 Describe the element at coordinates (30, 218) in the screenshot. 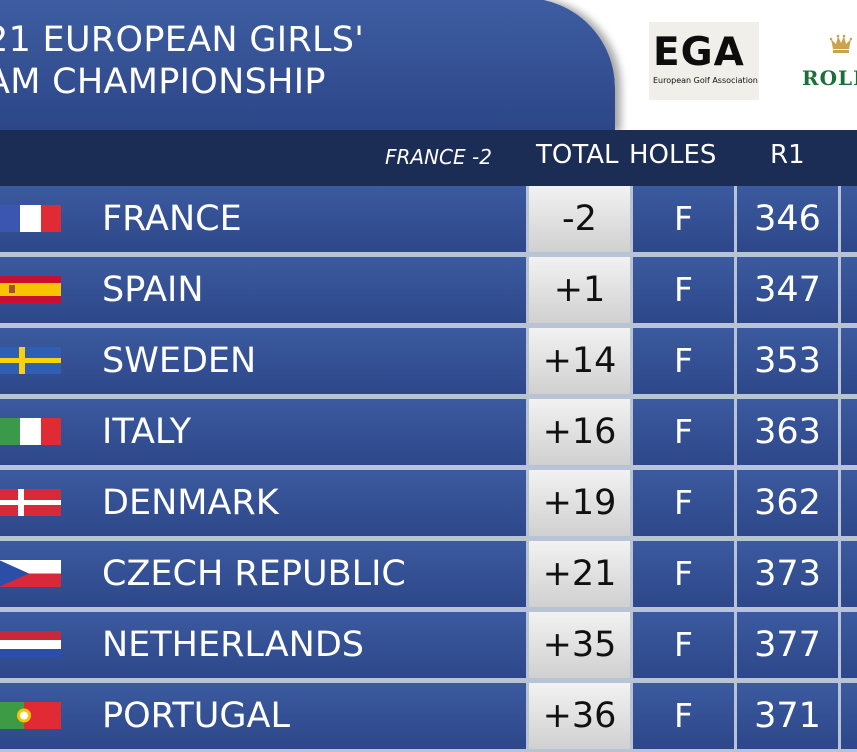

I see `france-flag-icon` at that location.